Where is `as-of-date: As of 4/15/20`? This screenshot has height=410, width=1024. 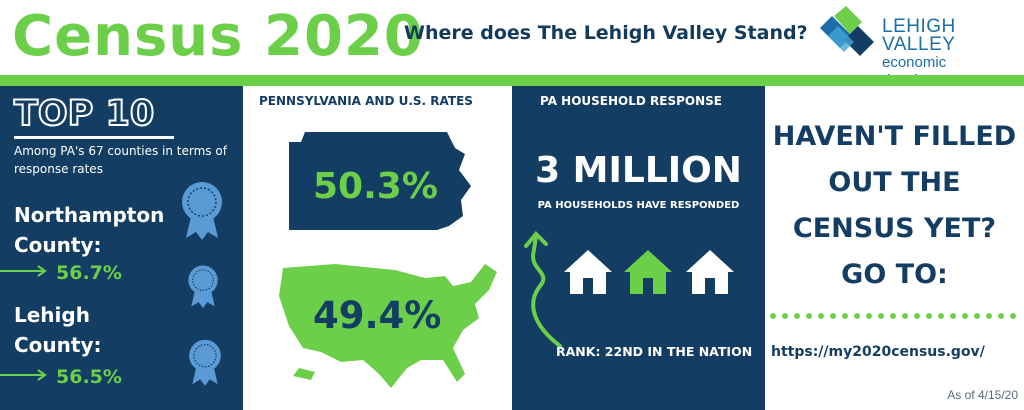 as-of-date: As of 4/15/20 is located at coordinates (982, 395).